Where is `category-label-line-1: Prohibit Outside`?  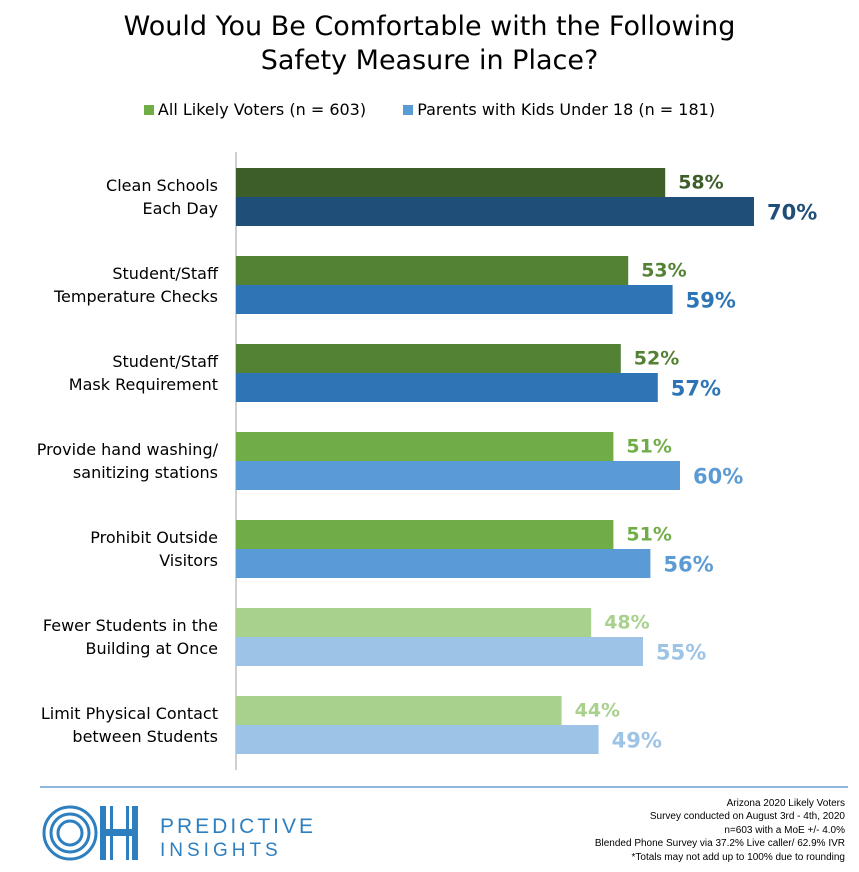
category-label-line-1: Prohibit Outside is located at coordinates (154, 537).